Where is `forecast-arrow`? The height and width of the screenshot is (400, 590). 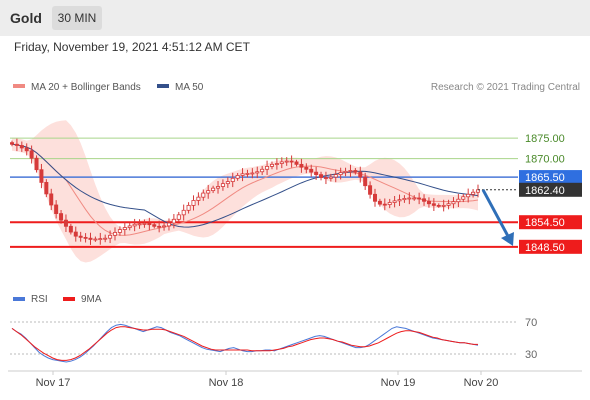
forecast-arrow is located at coordinates (498, 217).